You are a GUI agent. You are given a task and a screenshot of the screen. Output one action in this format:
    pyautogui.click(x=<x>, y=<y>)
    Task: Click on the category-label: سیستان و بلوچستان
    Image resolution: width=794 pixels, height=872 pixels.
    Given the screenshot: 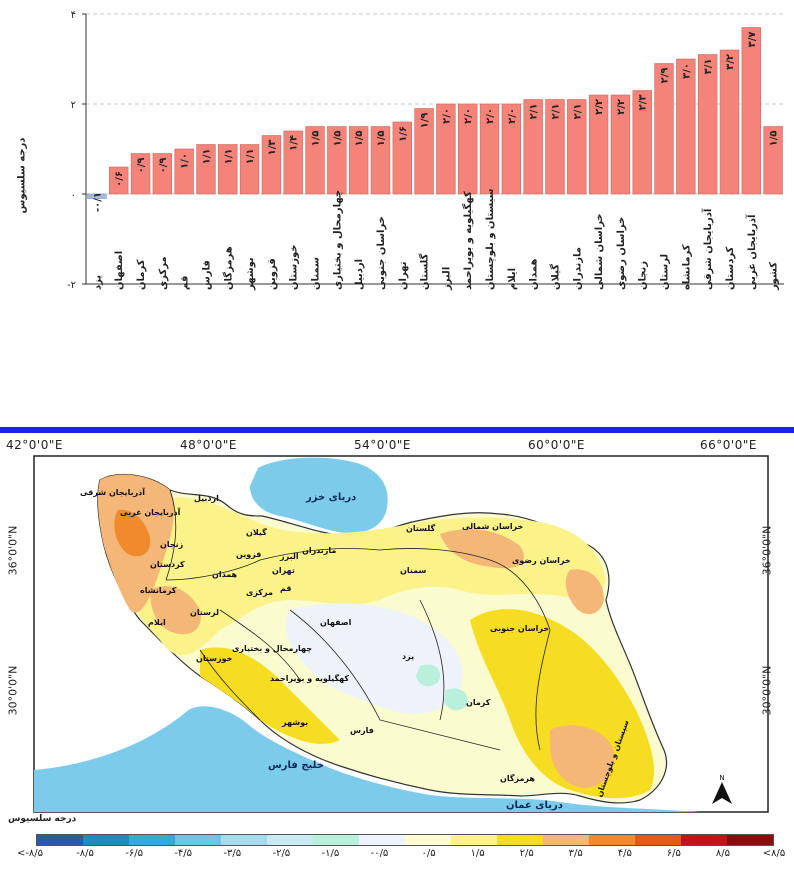 What is the action you would take?
    pyautogui.click(x=490, y=239)
    